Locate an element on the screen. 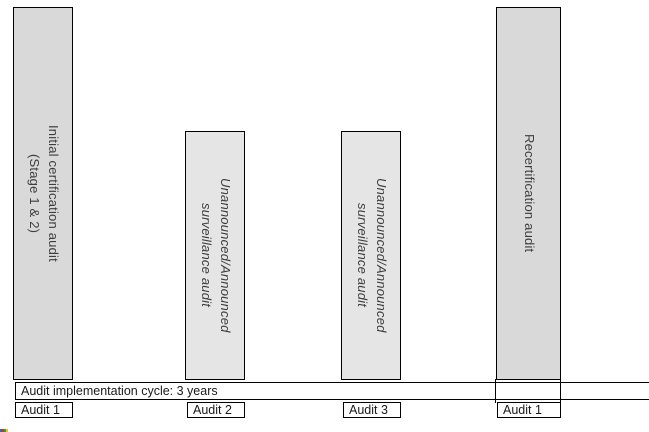  bar-label-surveillance-2: Unannounced/Announced surveillance audit is located at coordinates (372, 255).